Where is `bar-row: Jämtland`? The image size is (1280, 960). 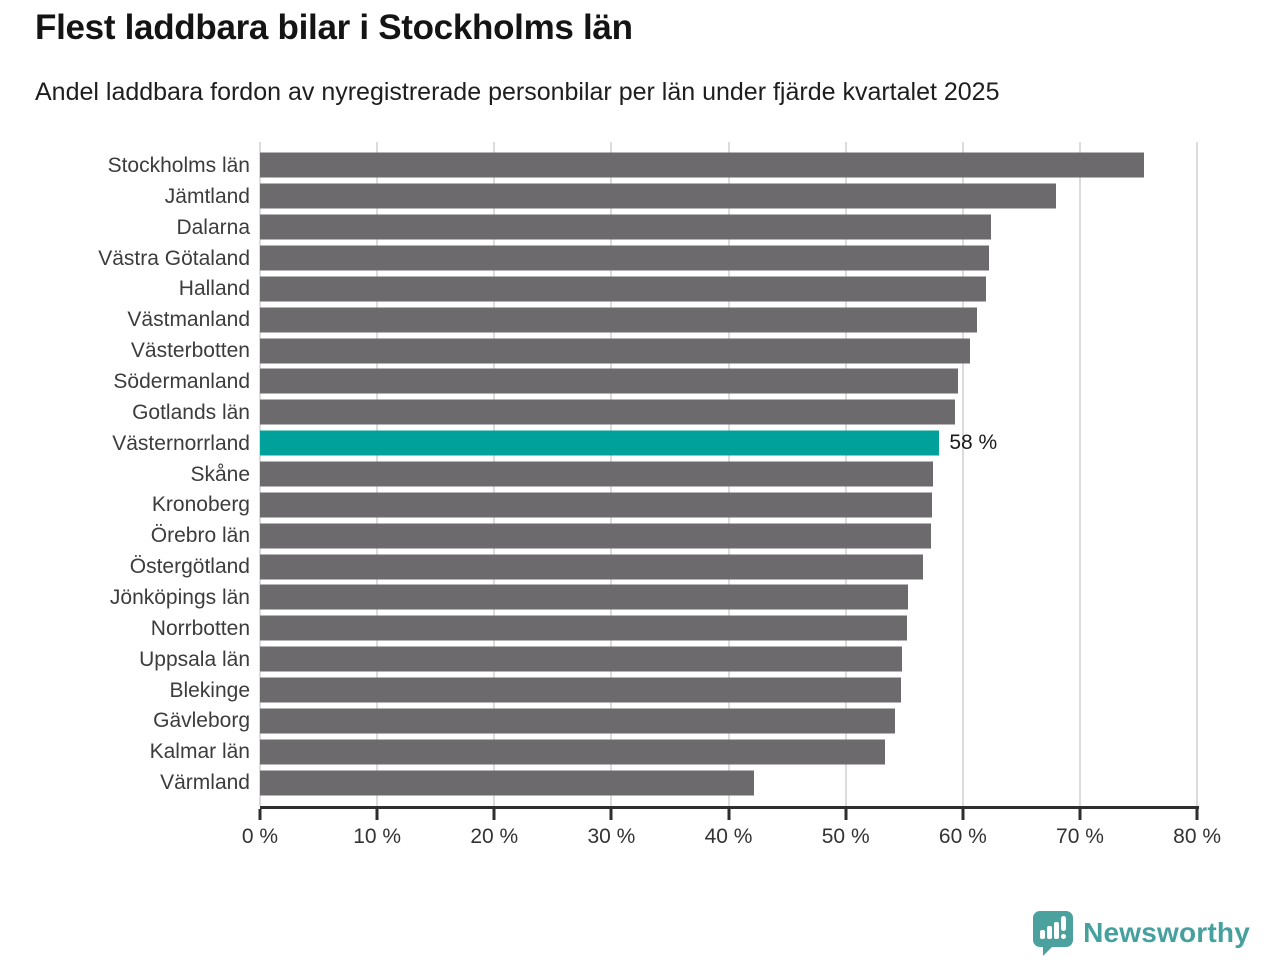
bar-row: Jämtland is located at coordinates (598, 196).